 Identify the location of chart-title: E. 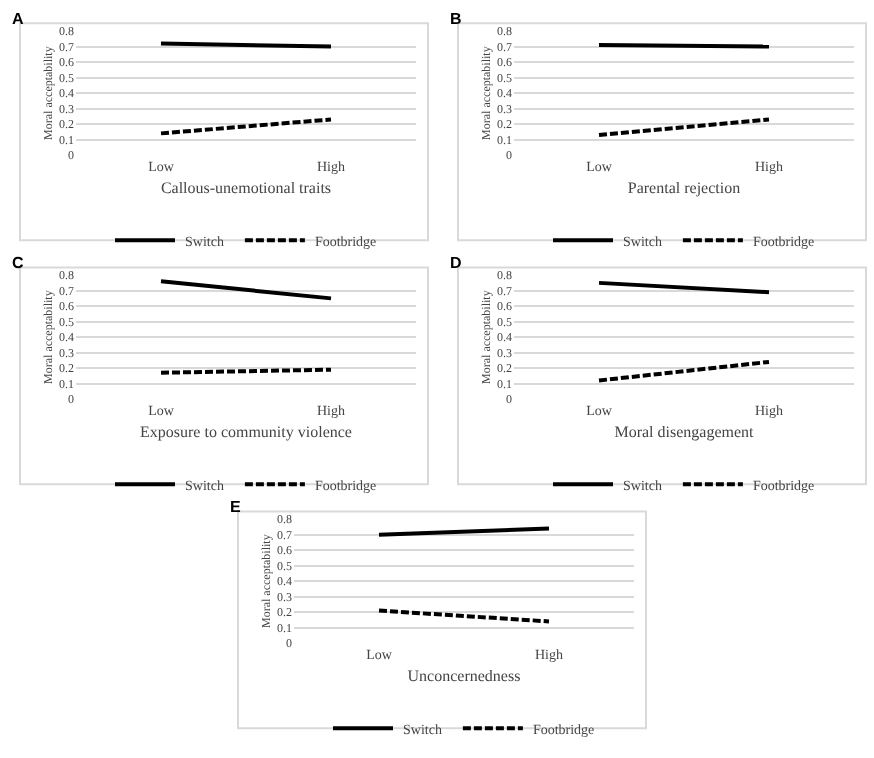
(236, 507).